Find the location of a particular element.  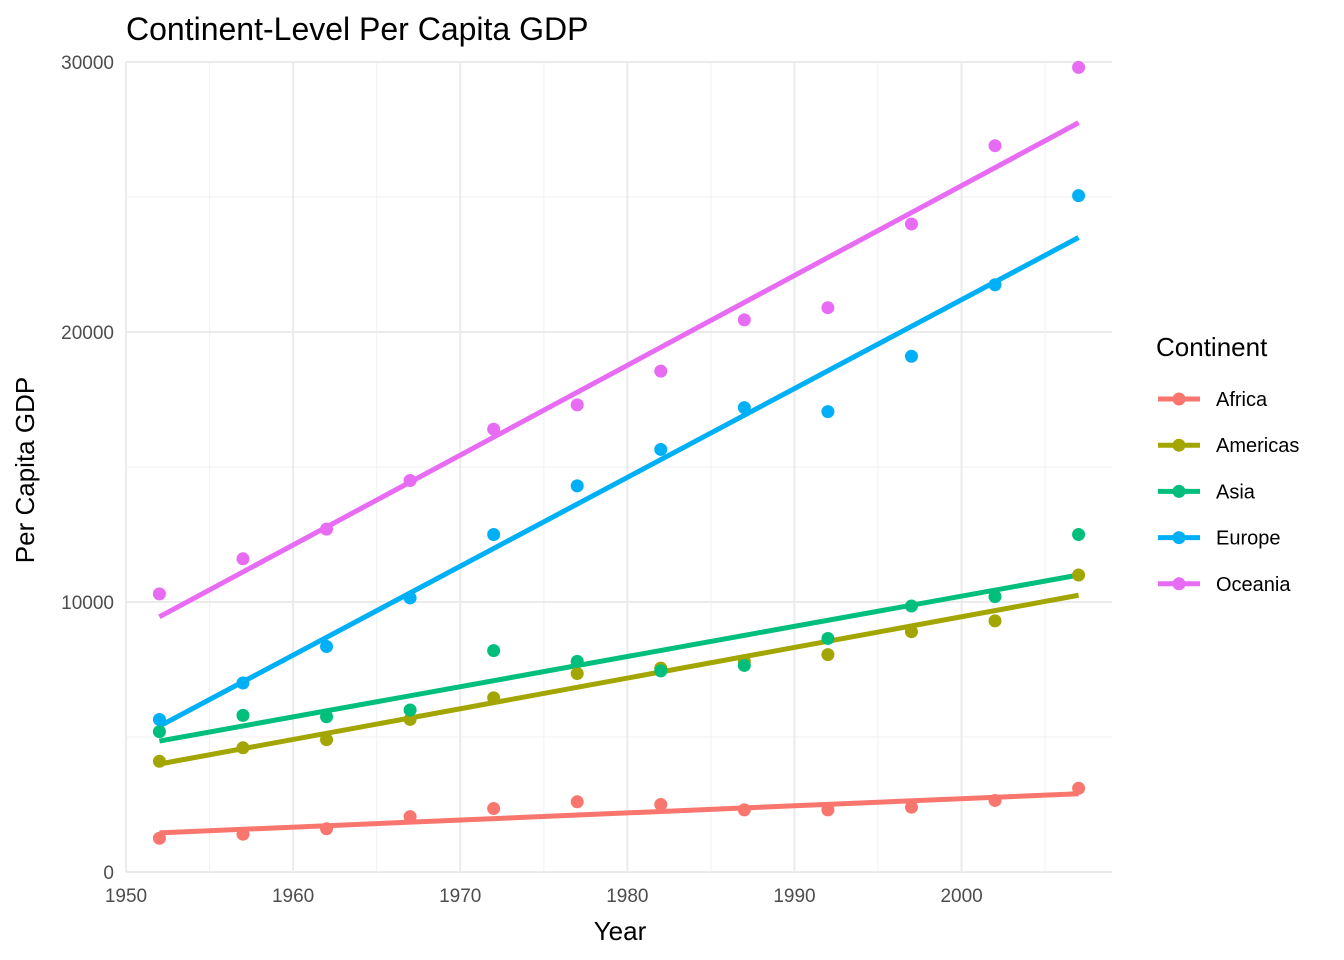

x-tick-label: 1970 is located at coordinates (460, 896).